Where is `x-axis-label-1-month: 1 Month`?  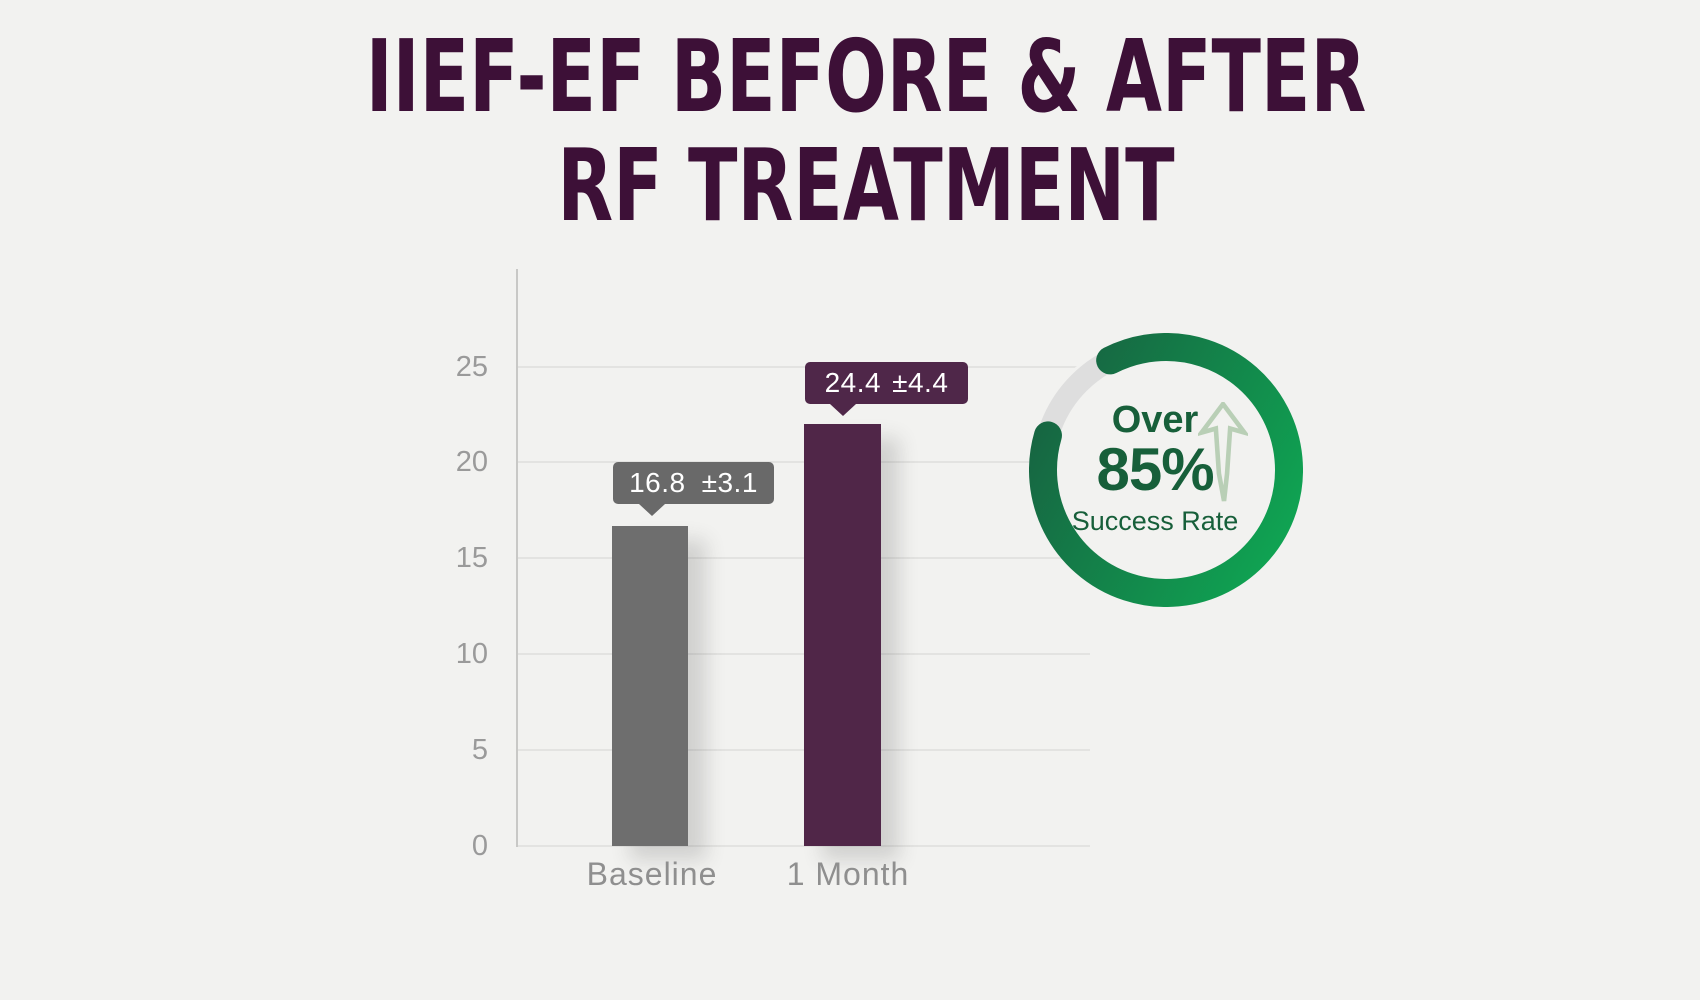
x-axis-label-1-month: 1 Month is located at coordinates (848, 874).